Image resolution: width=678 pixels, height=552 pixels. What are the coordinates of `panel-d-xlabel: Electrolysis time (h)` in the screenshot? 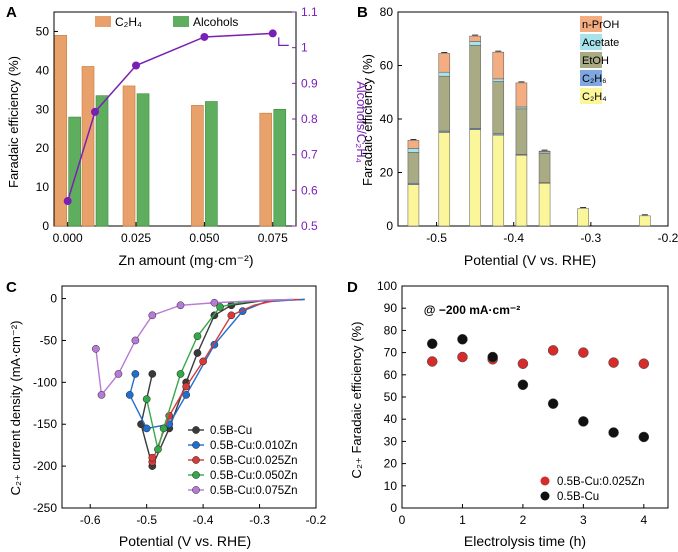 It's located at (525, 541).